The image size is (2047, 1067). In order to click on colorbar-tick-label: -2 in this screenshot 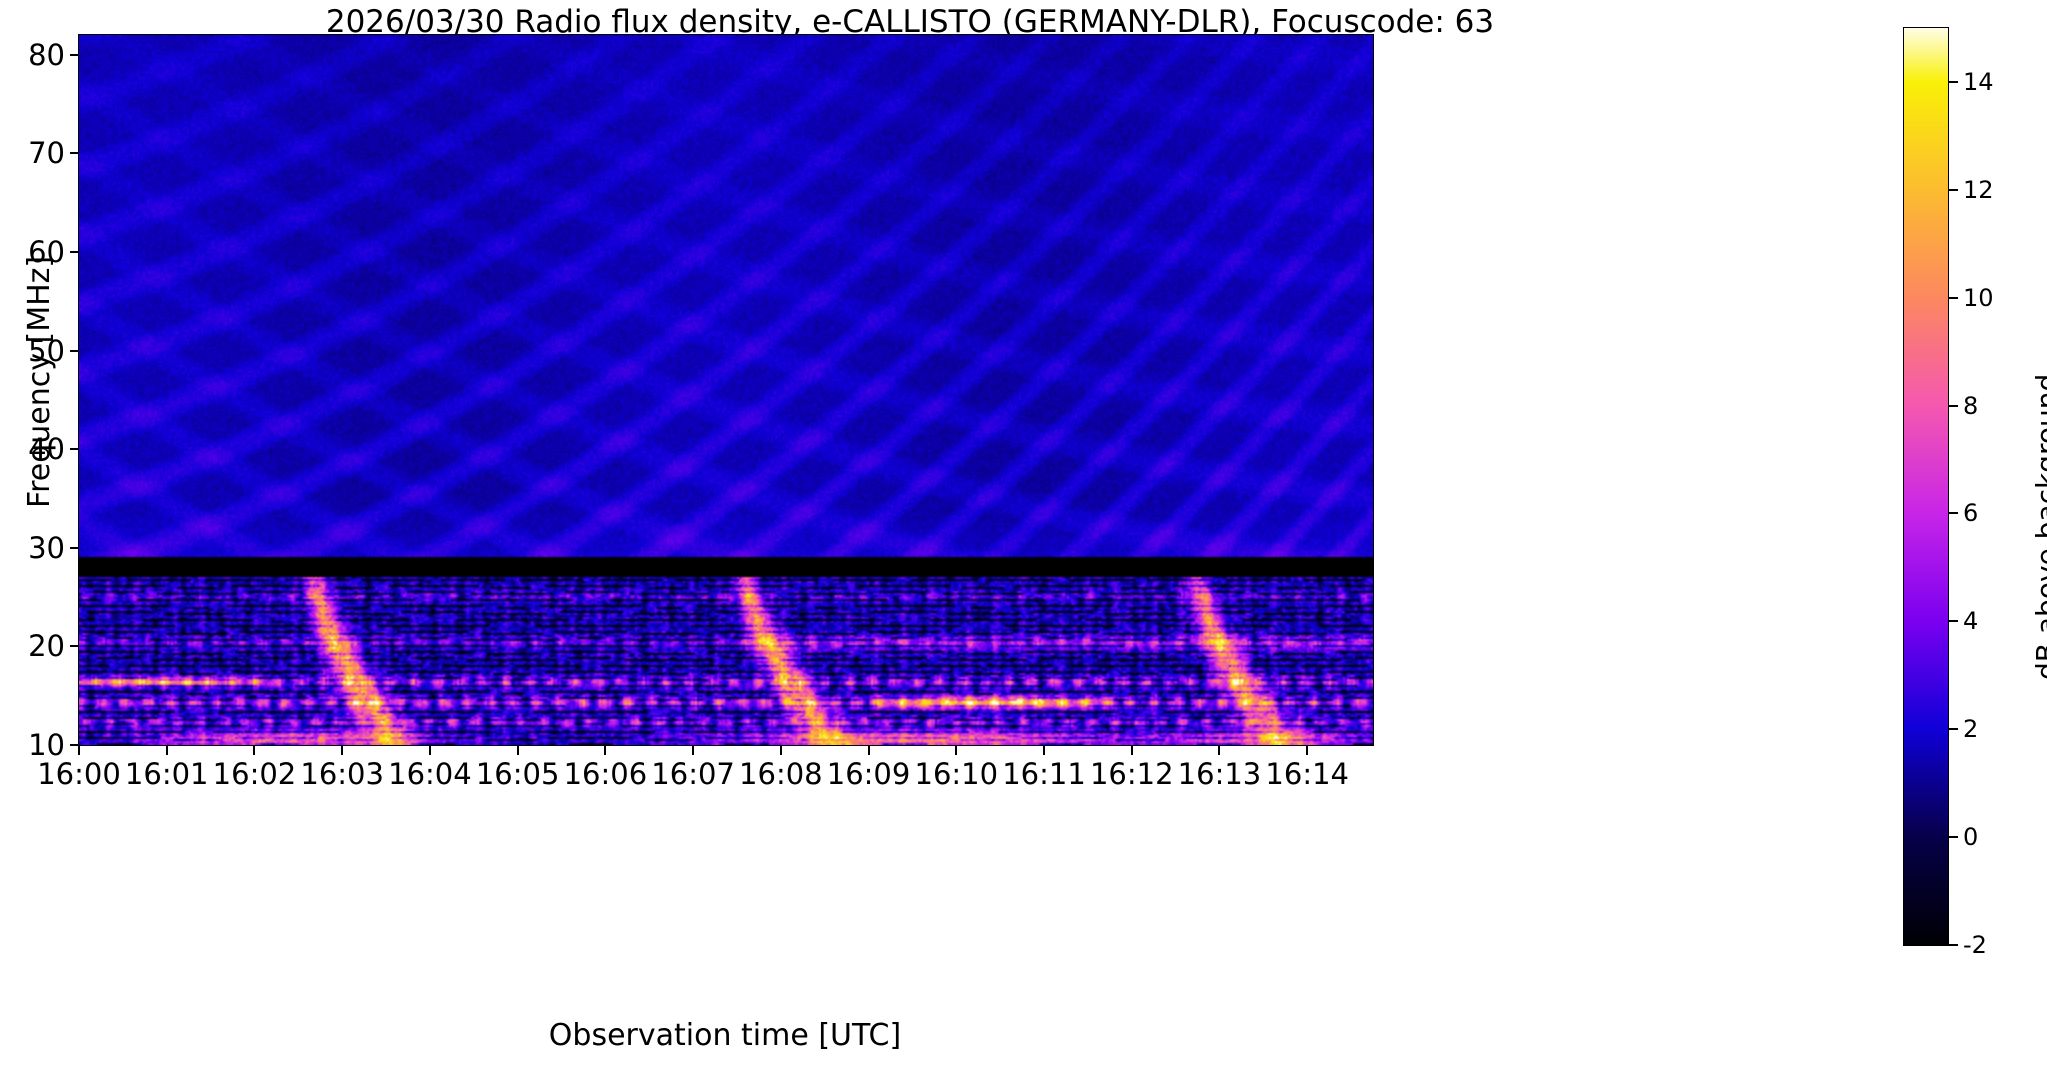, I will do `click(1975, 945)`.